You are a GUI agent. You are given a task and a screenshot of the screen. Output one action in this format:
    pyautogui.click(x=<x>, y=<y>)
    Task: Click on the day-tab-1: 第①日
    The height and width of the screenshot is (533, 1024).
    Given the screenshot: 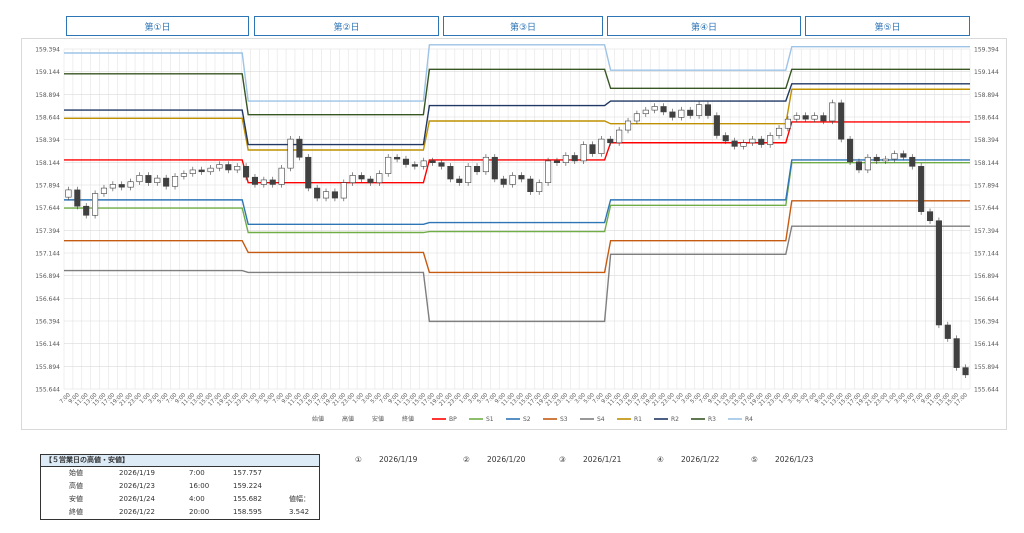 What is the action you would take?
    pyautogui.click(x=157, y=26)
    